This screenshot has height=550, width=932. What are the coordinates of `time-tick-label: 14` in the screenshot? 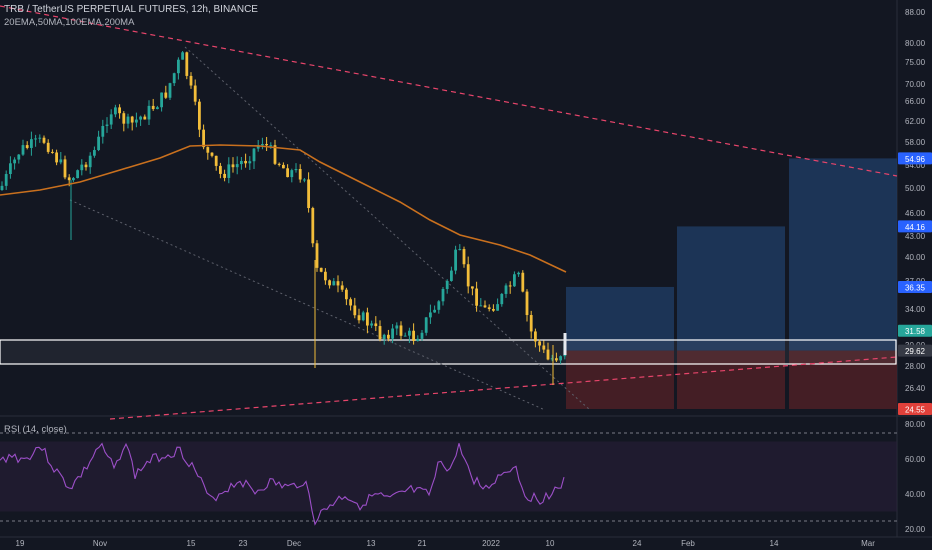 It's located at (774, 543).